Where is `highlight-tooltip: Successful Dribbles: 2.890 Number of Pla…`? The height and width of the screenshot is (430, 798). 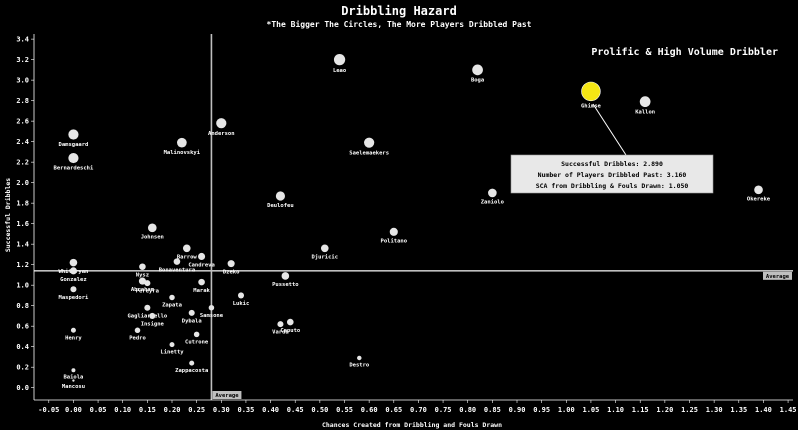
highlight-tooltip: Successful Dribbles: 2.890 Number of Pla… is located at coordinates (612, 148).